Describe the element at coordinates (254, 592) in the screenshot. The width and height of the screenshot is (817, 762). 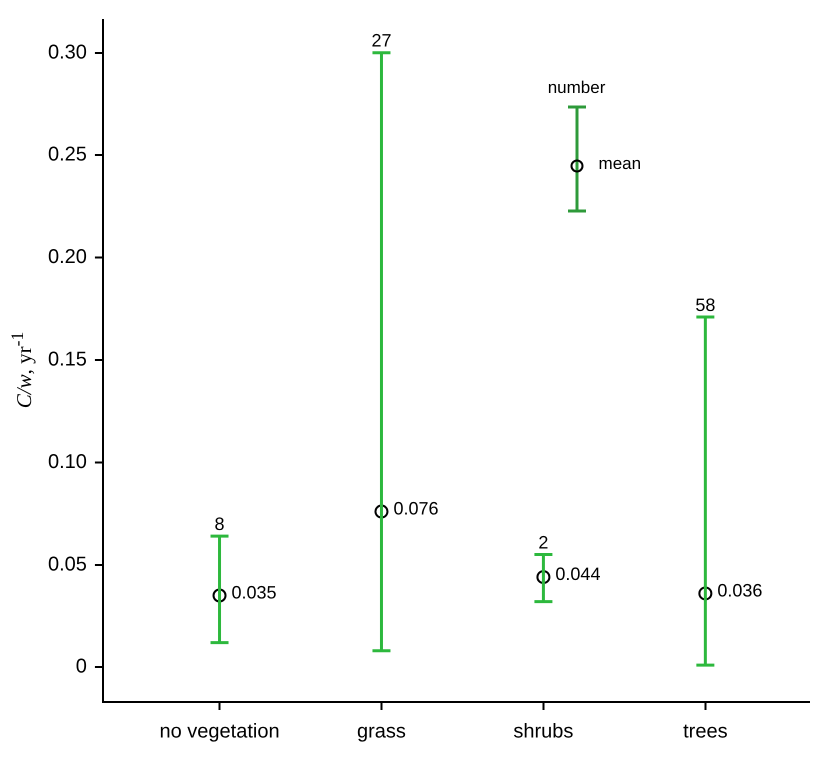
I see `data-label: 0.035` at that location.